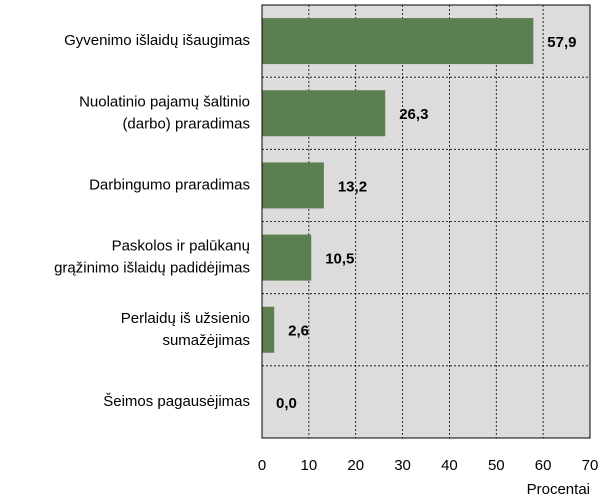 The image size is (610, 497). What do you see at coordinates (413, 114) in the screenshot?
I see `value-label: 26,3` at bounding box center [413, 114].